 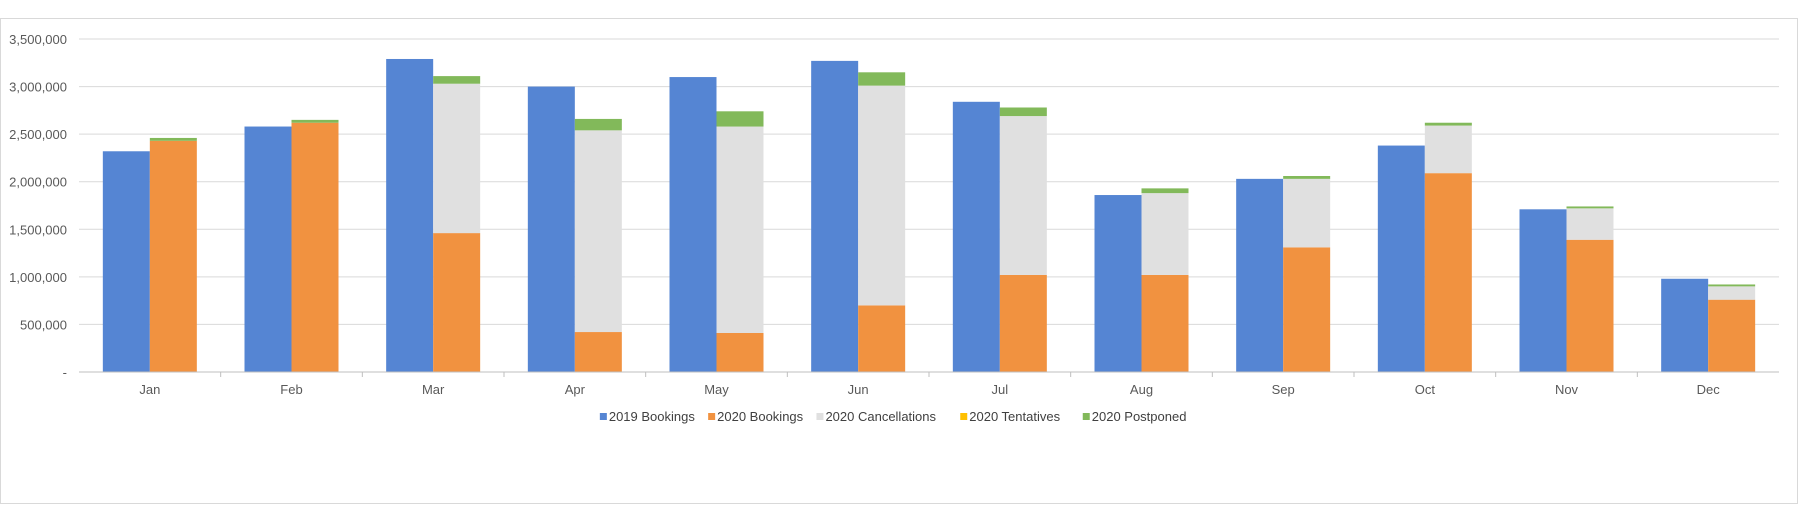 I want to click on legend-swatch-2020-tentatives, so click(x=964, y=416).